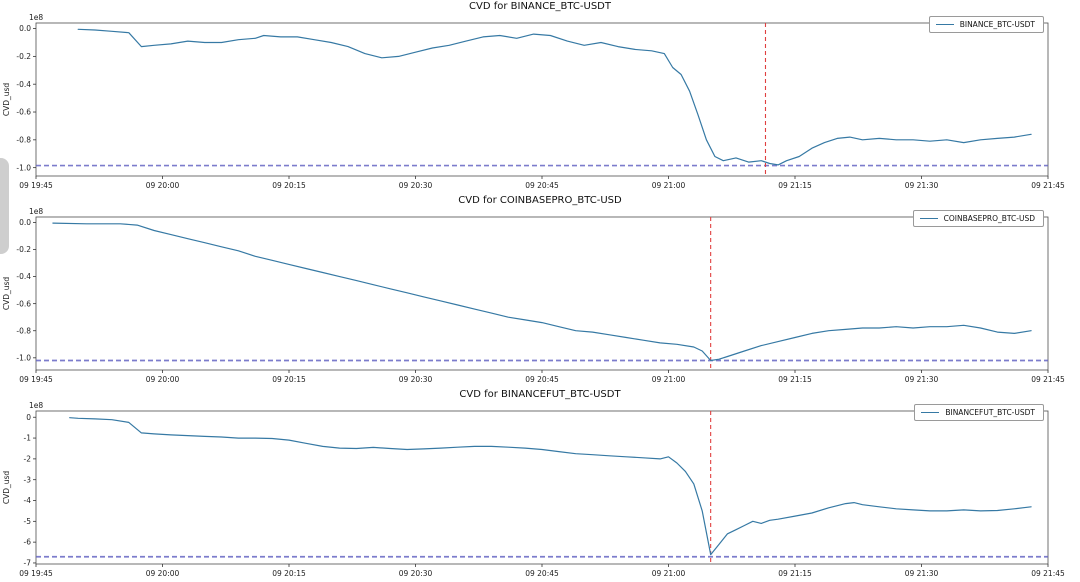 This screenshot has height=582, width=1080. What do you see at coordinates (28, 438) in the screenshot?
I see `svg-text: -1` at bounding box center [28, 438].